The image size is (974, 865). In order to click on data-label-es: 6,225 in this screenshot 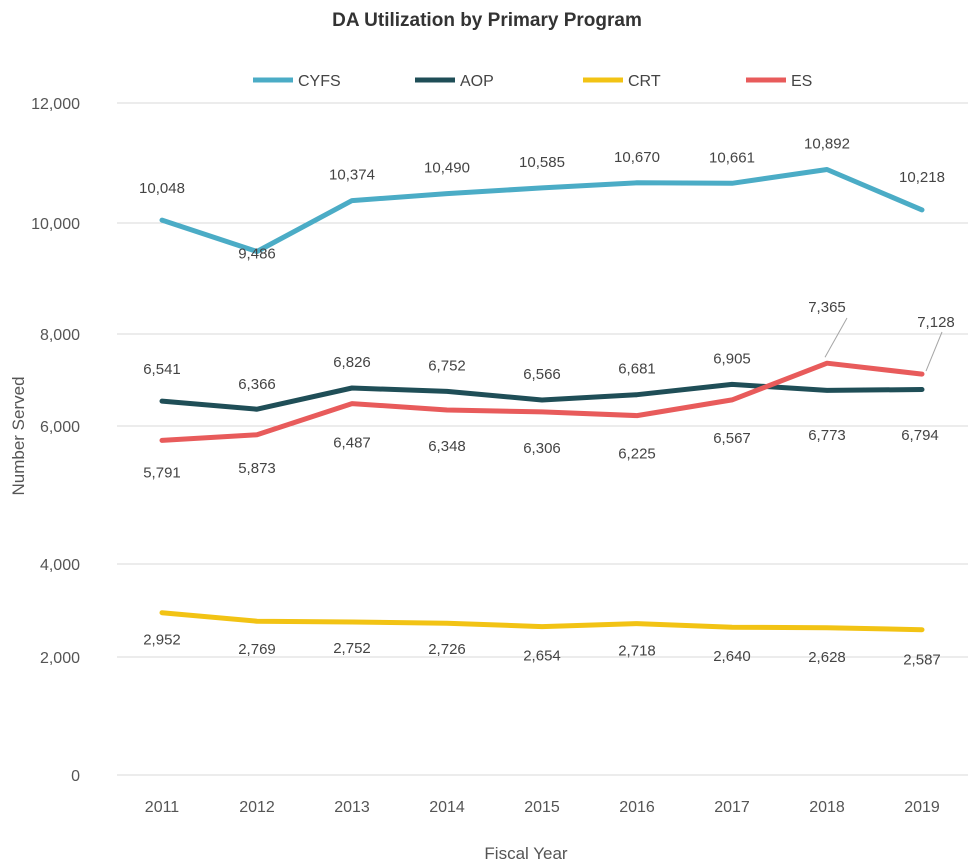, I will do `click(637, 454)`.